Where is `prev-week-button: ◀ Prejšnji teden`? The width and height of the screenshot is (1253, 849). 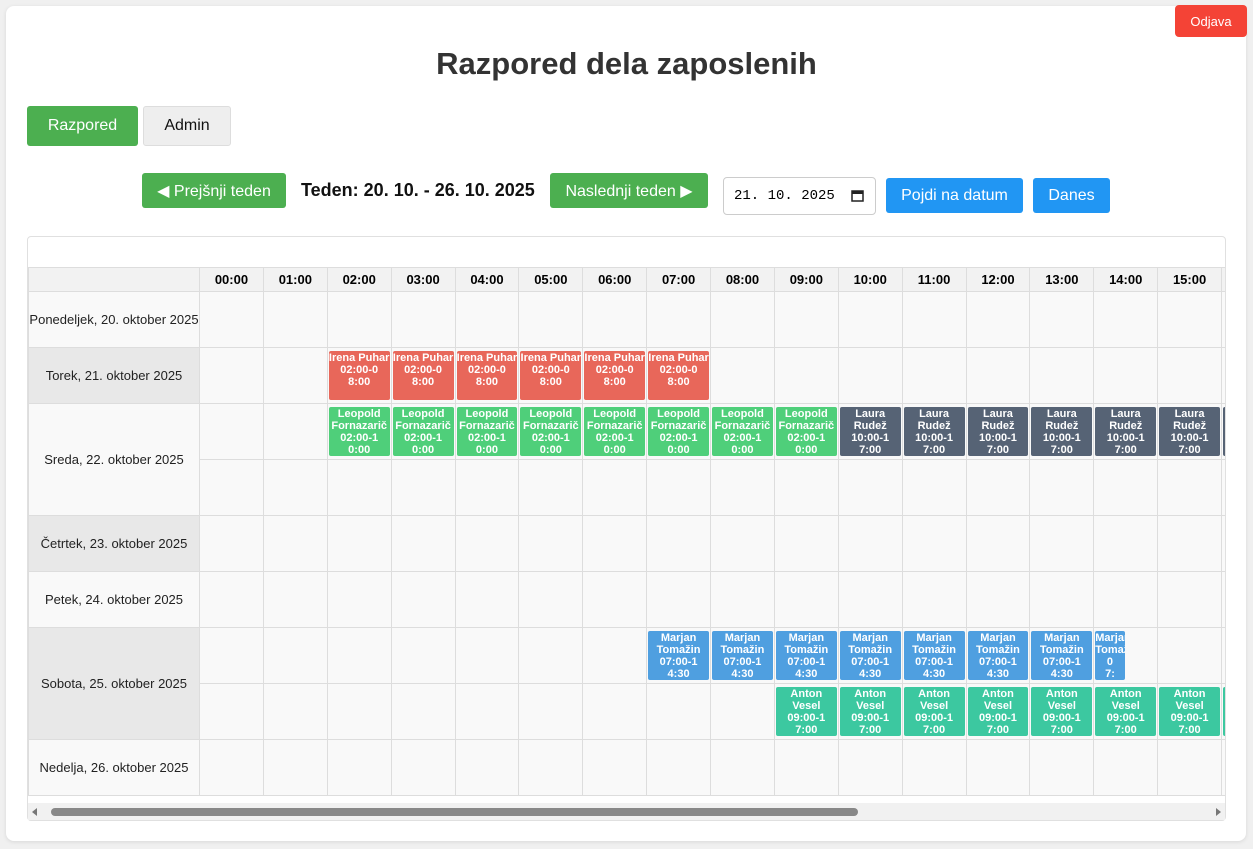 prev-week-button: ◀ Prejšnji teden is located at coordinates (214, 190).